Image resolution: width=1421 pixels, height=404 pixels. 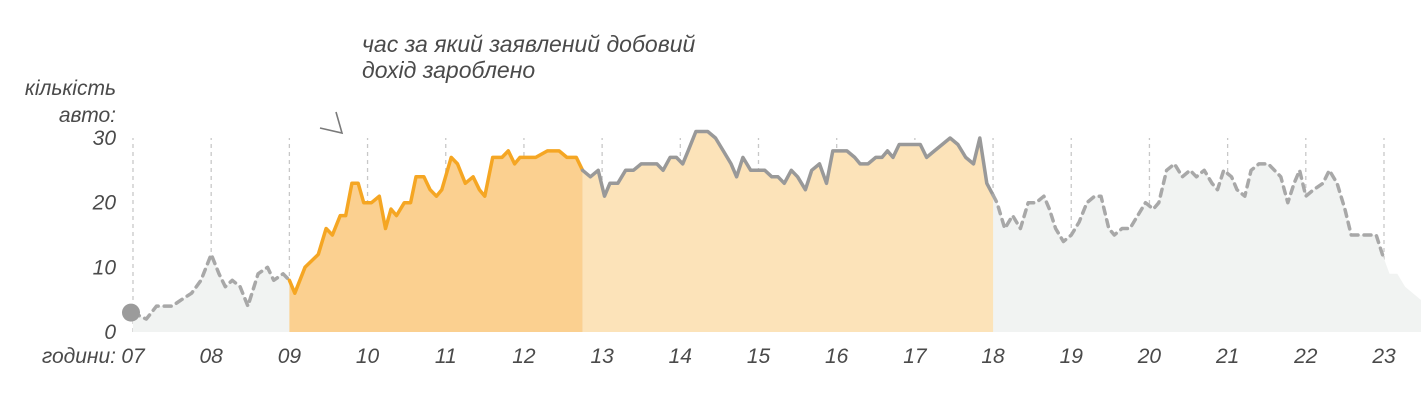 What do you see at coordinates (104, 235) in the screenshot?
I see `y-tick-labels: 0 10 20 30` at bounding box center [104, 235].